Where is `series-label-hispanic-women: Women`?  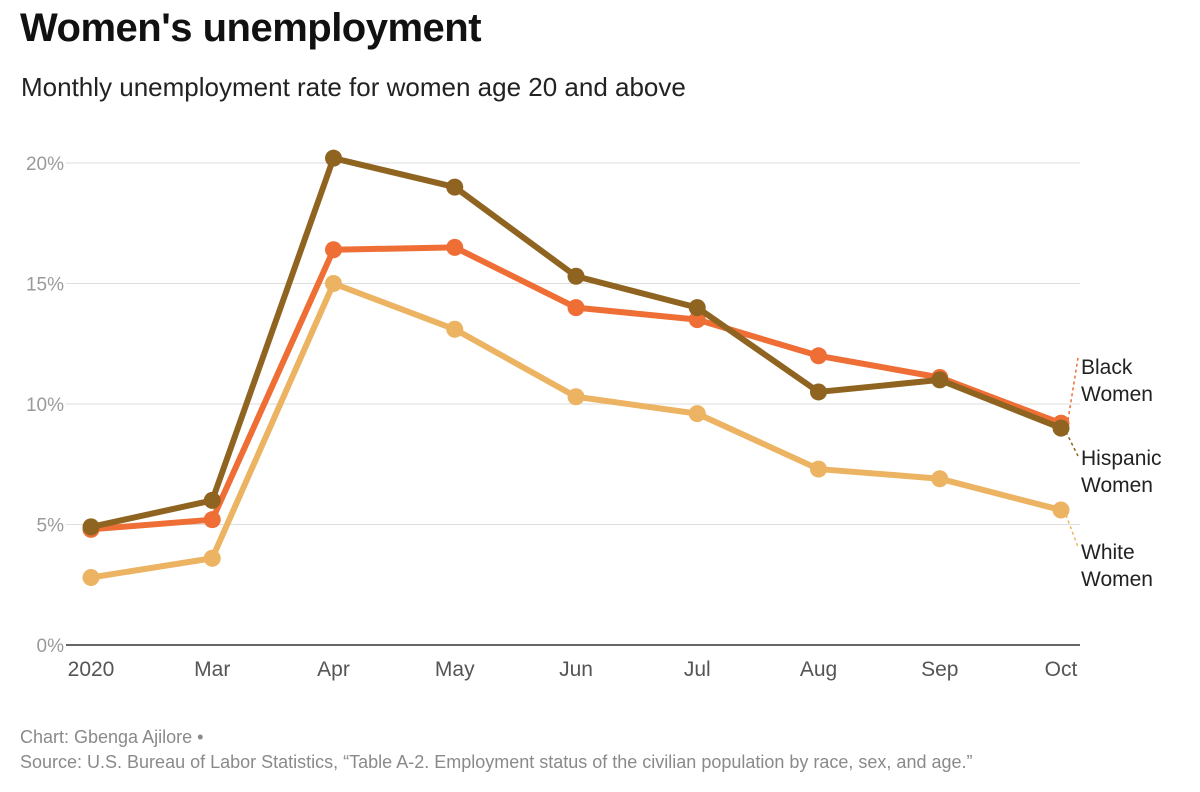
series-label-hispanic-women: Women is located at coordinates (1117, 485).